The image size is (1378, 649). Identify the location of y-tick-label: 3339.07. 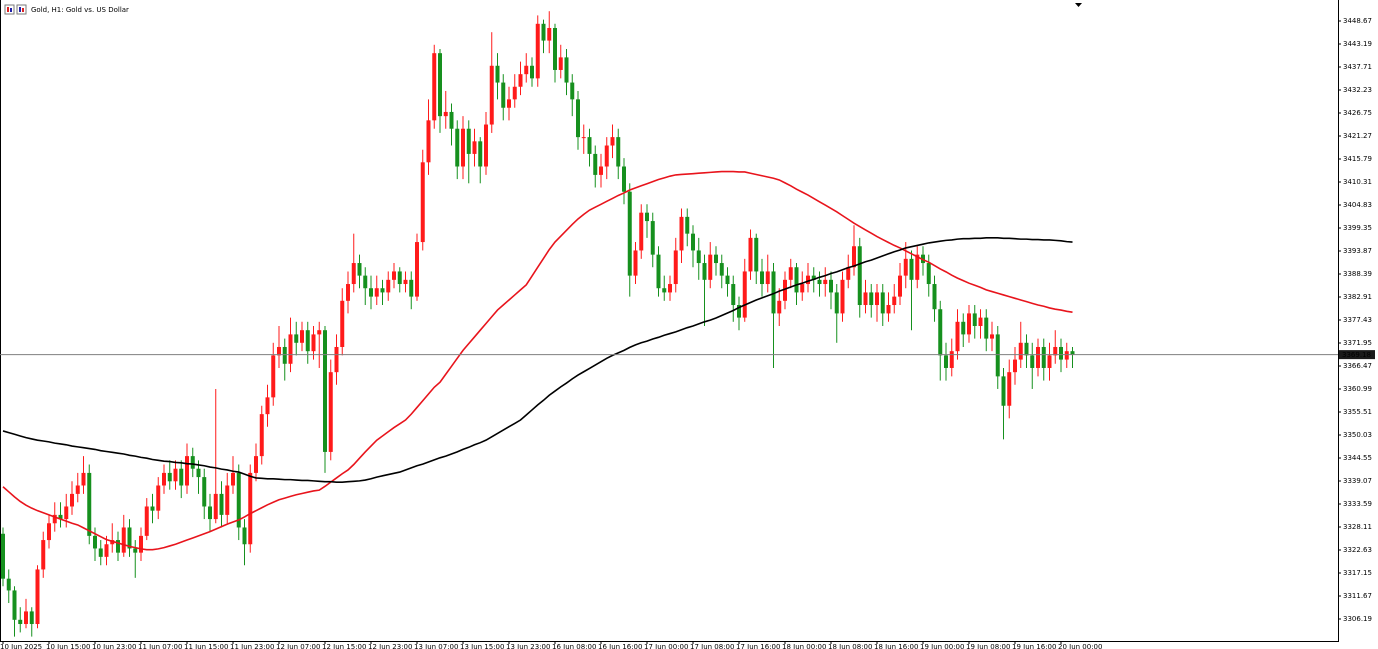
(1357, 481).